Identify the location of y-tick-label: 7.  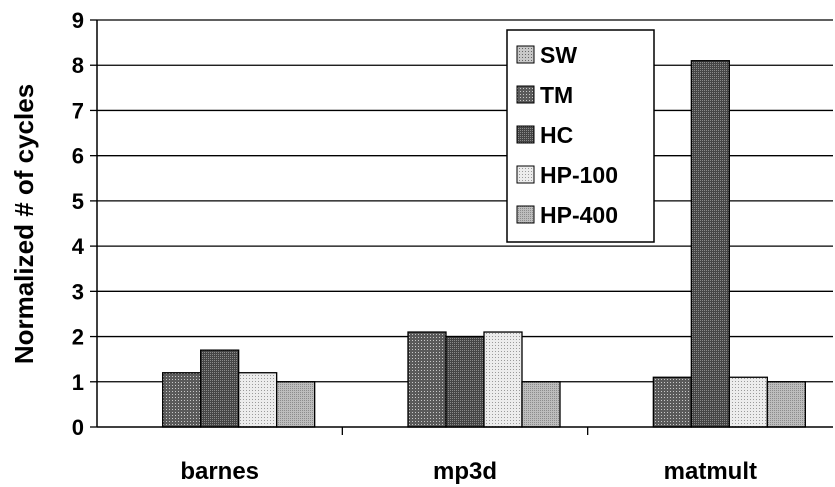
(78, 110).